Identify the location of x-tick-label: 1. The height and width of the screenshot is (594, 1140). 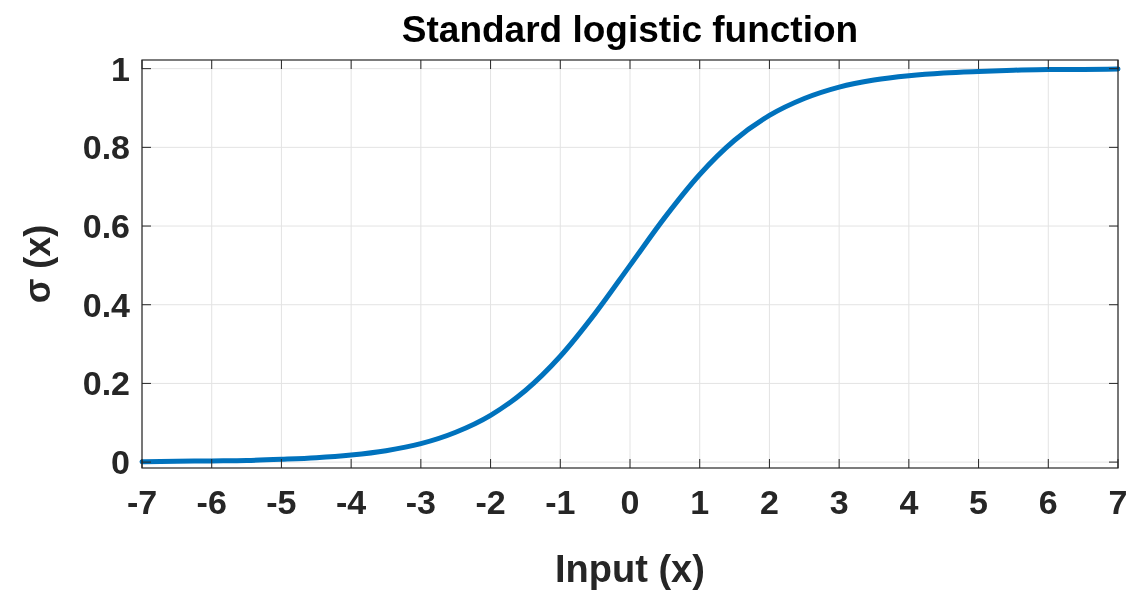
(700, 502).